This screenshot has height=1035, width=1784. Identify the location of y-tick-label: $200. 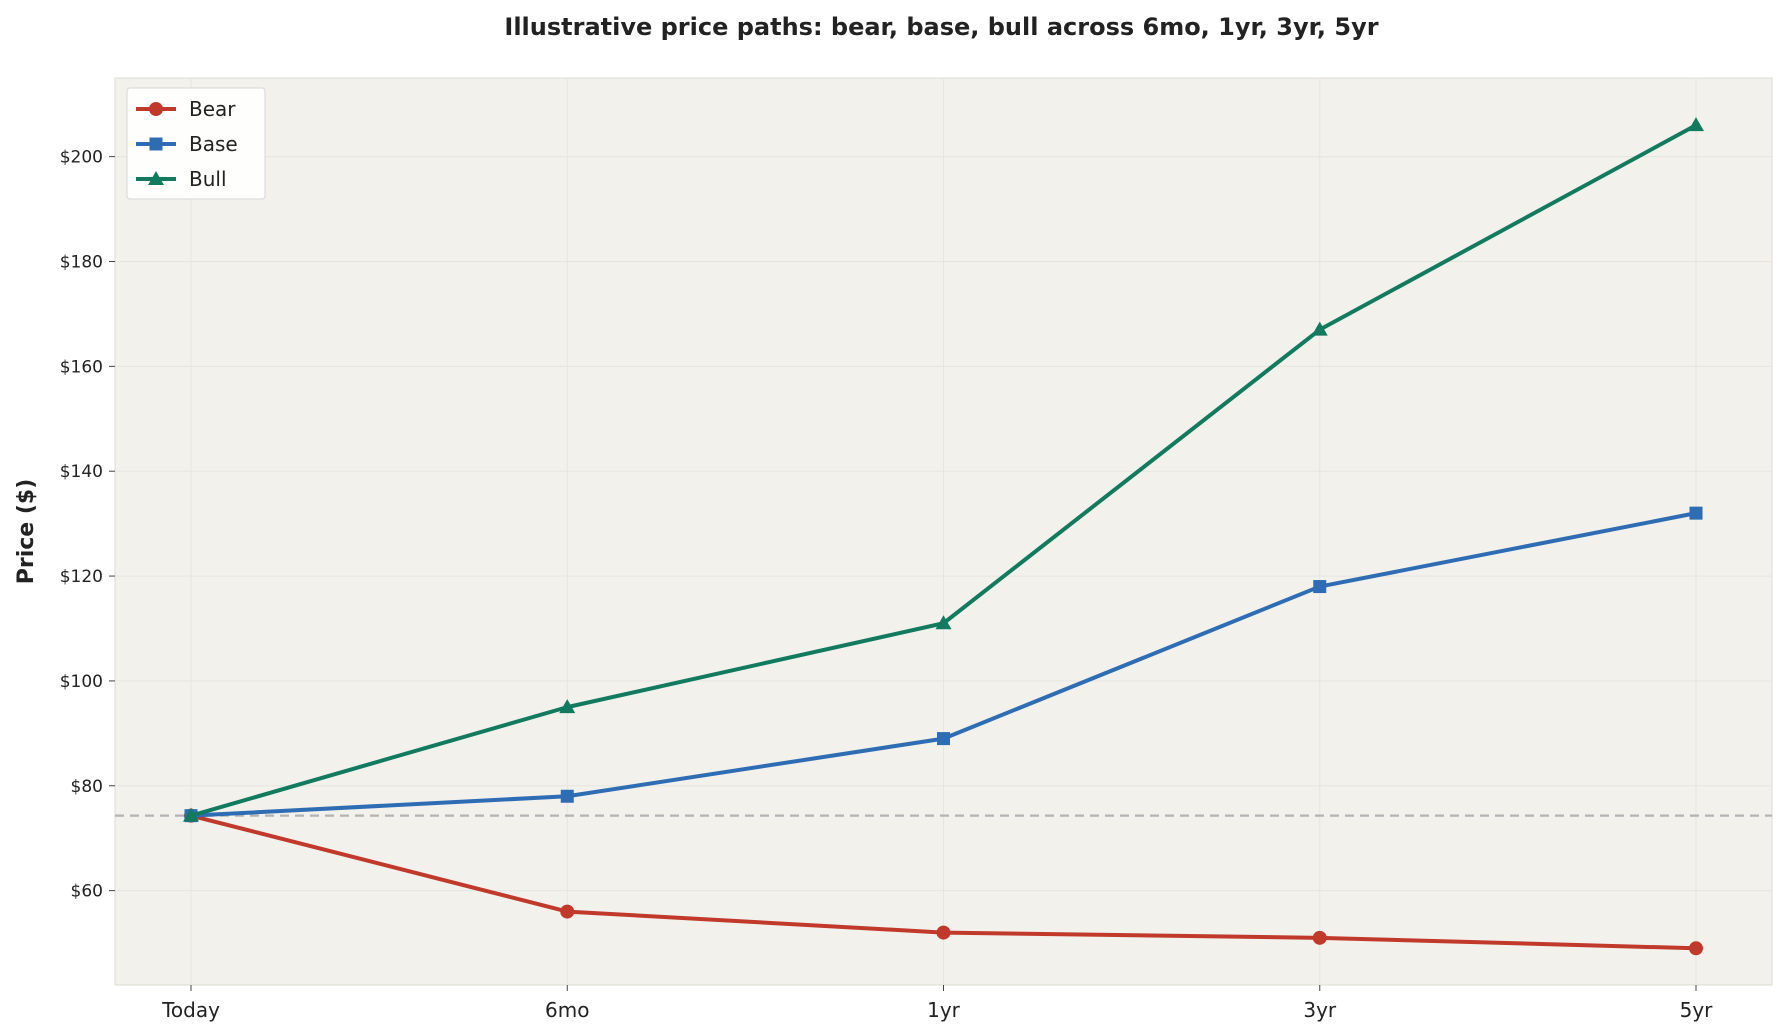
(81, 158).